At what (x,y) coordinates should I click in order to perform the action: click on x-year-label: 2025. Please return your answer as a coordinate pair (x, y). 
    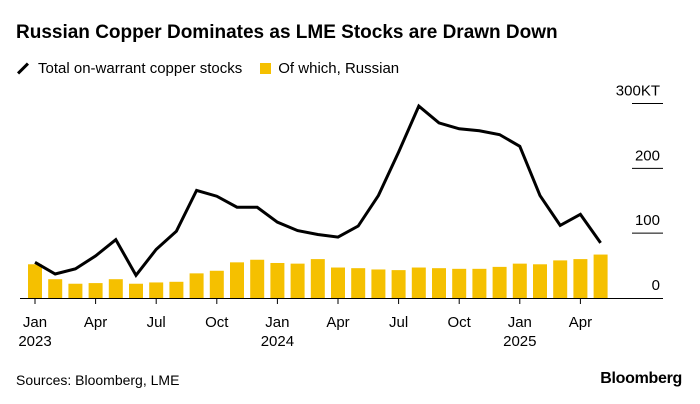
    Looking at the image, I should click on (519, 341).